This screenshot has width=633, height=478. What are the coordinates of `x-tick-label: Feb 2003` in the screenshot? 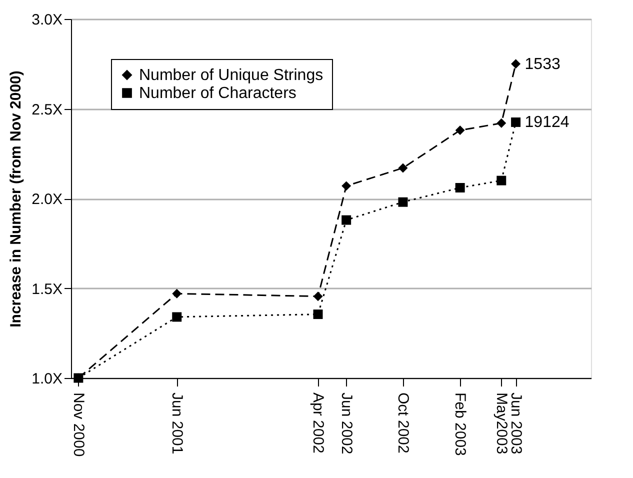 It's located at (460, 424).